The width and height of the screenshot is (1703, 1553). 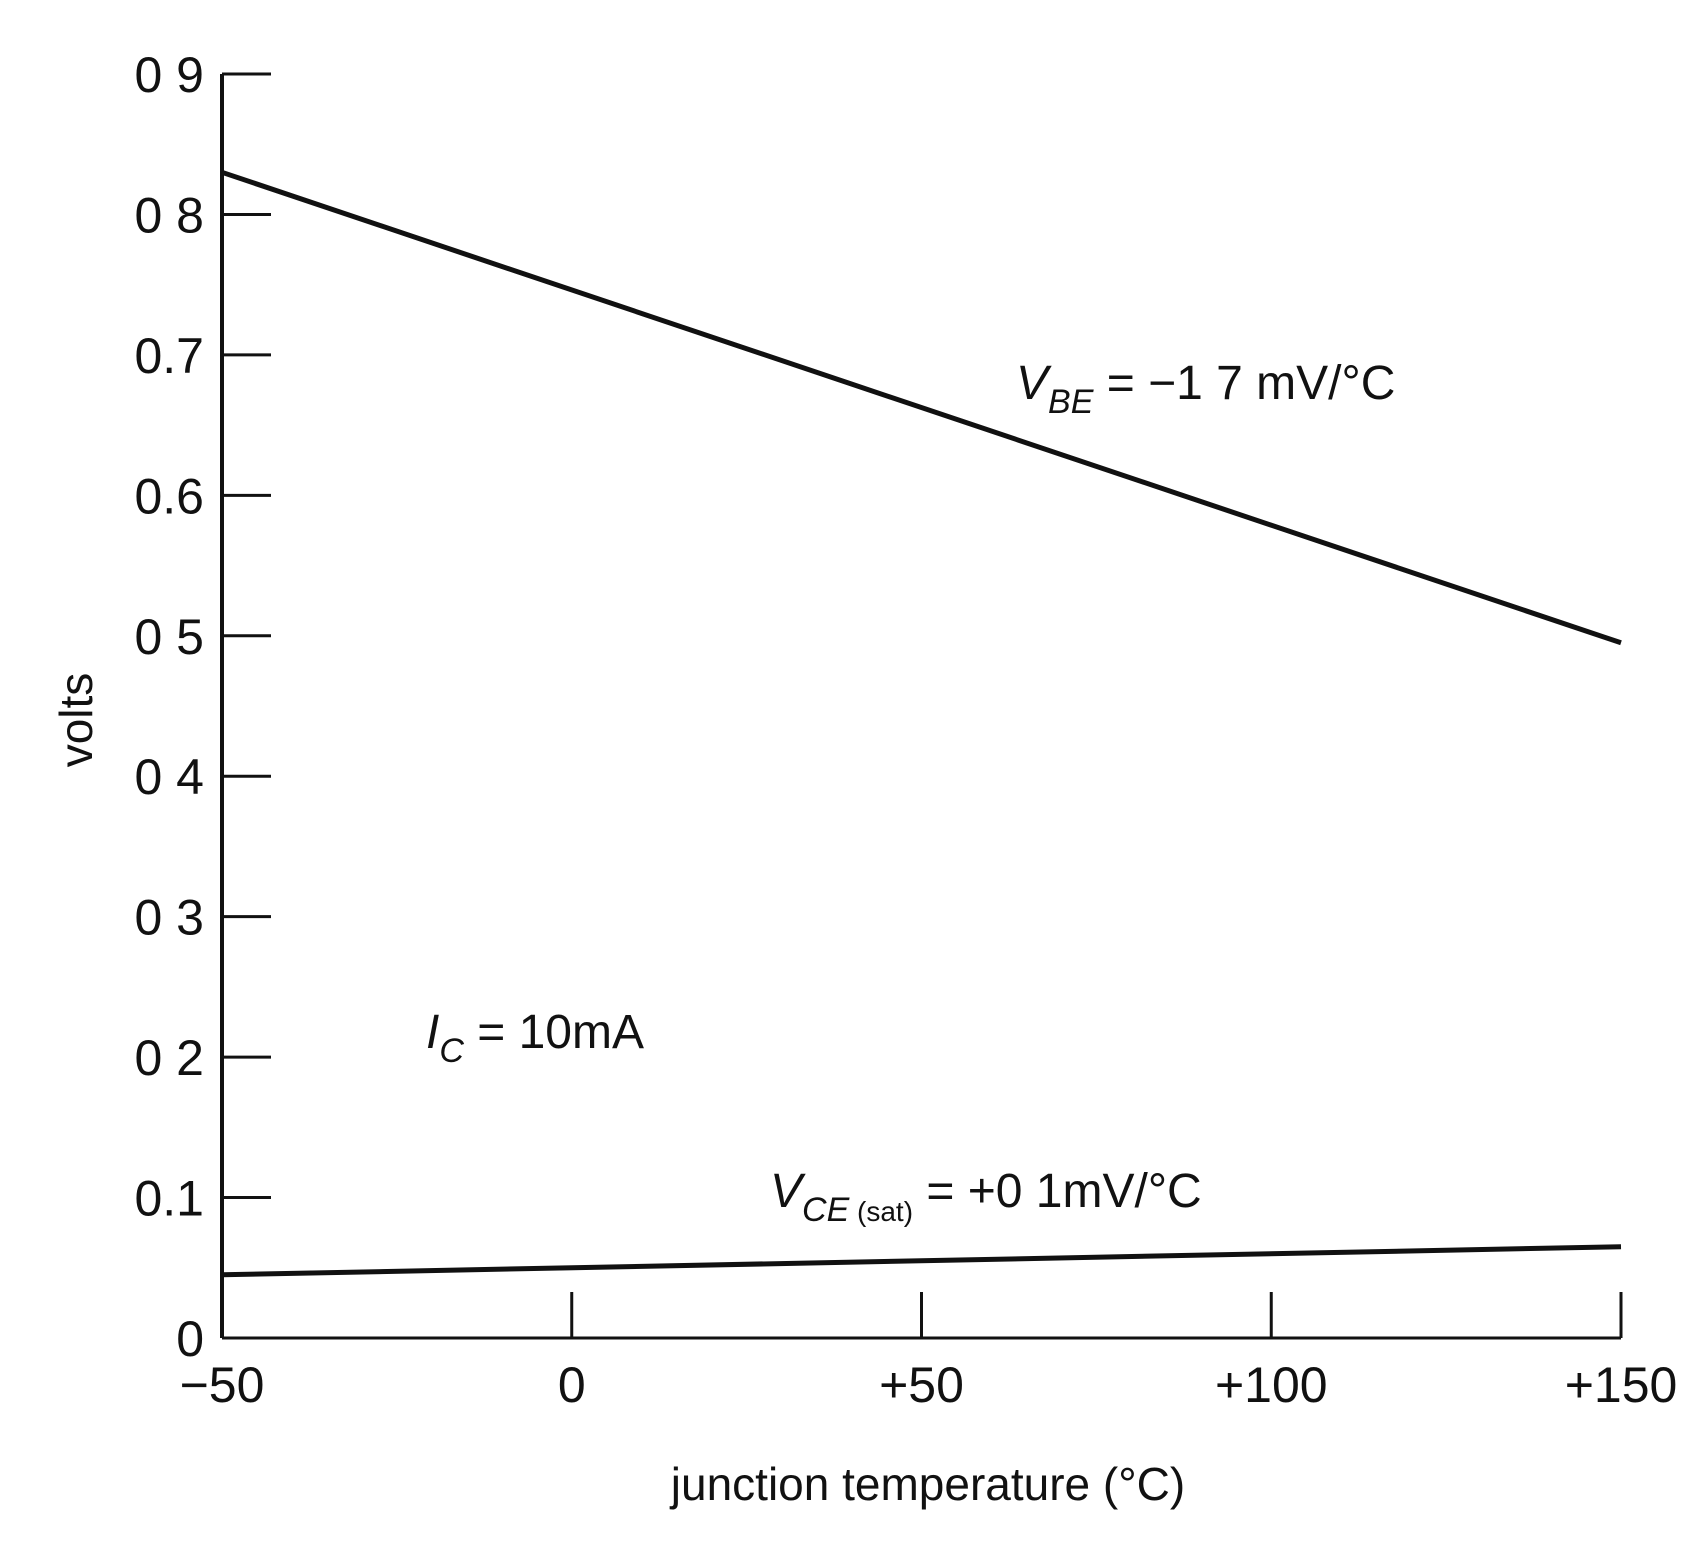 I want to click on y-tick-label: 0 3, so click(x=169, y=918).